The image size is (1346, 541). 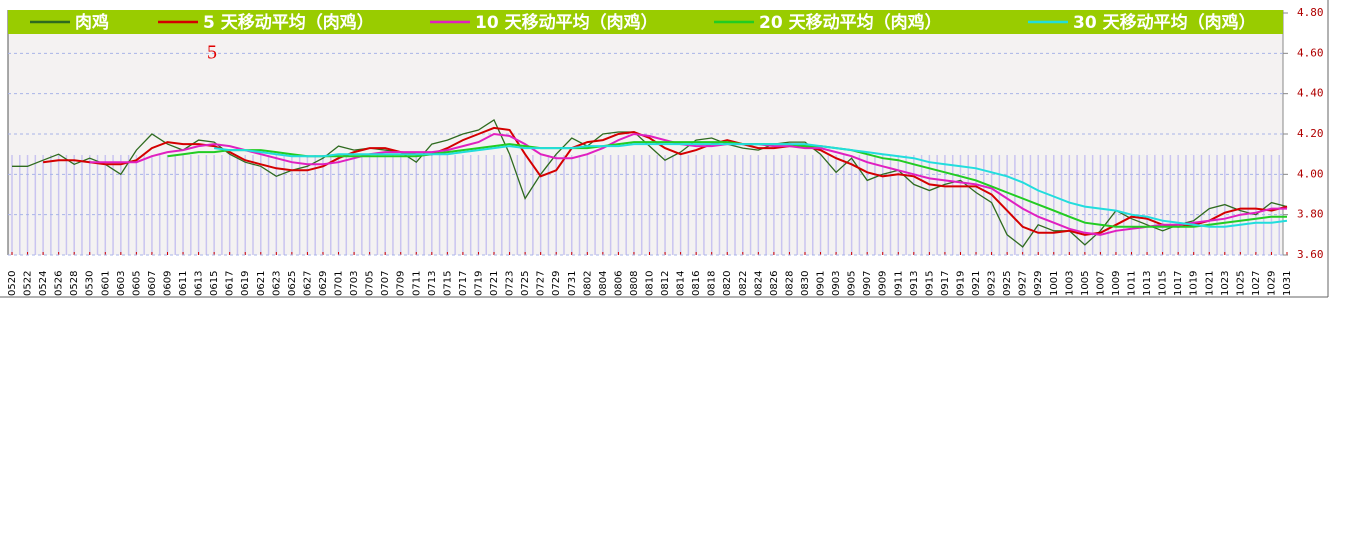 What do you see at coordinates (447, 283) in the screenshot?
I see `x-tick-label: 0715` at bounding box center [447, 283].